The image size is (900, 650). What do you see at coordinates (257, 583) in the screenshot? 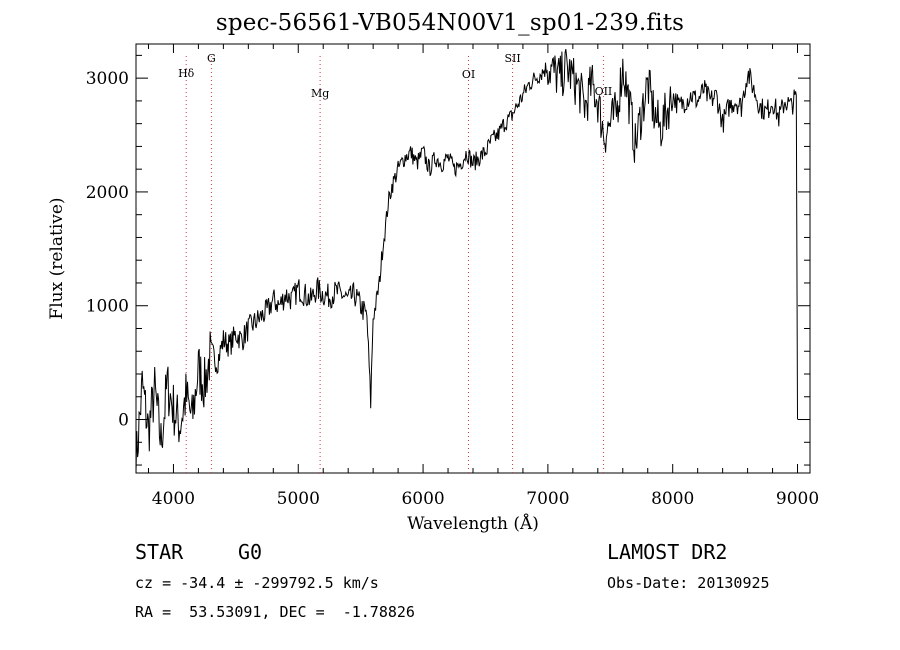
I see `redshift-velocity: cz = -34.4 ± -299792.5 km/s` at bounding box center [257, 583].